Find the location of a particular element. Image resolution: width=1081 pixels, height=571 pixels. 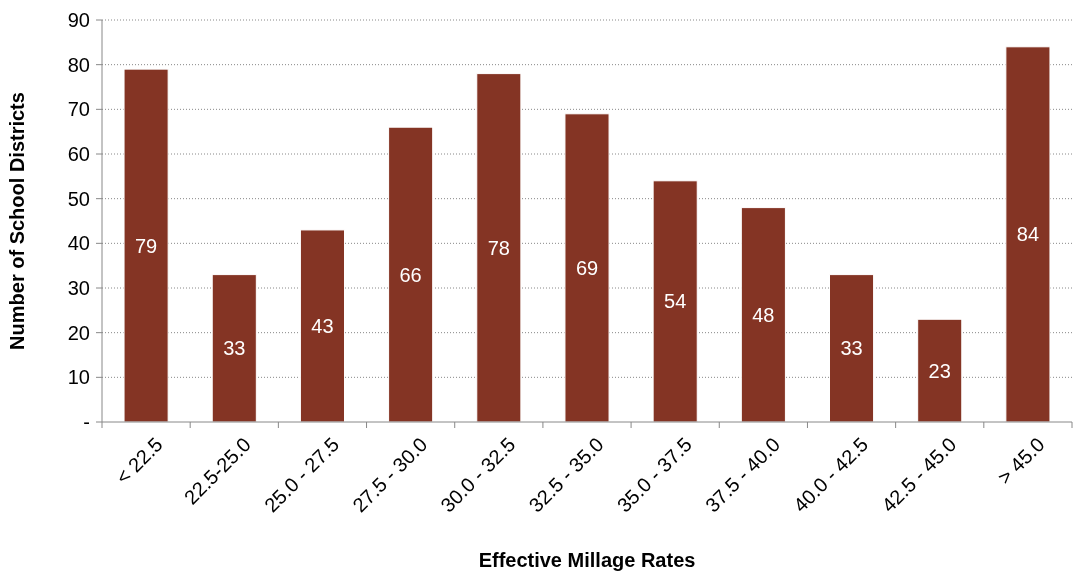

data-label: 48 is located at coordinates (763, 314).